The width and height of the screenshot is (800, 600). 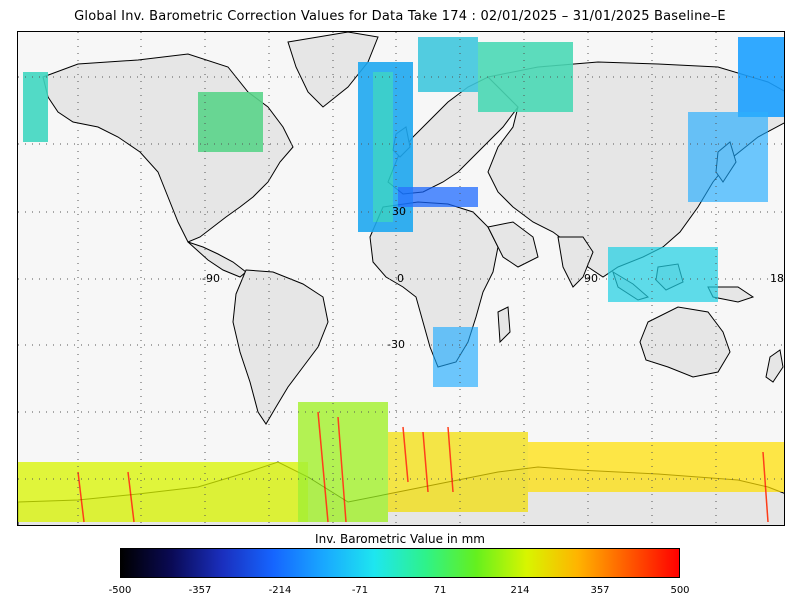 What do you see at coordinates (600, 590) in the screenshot?
I see `colorbar-tick-label: 357` at bounding box center [600, 590].